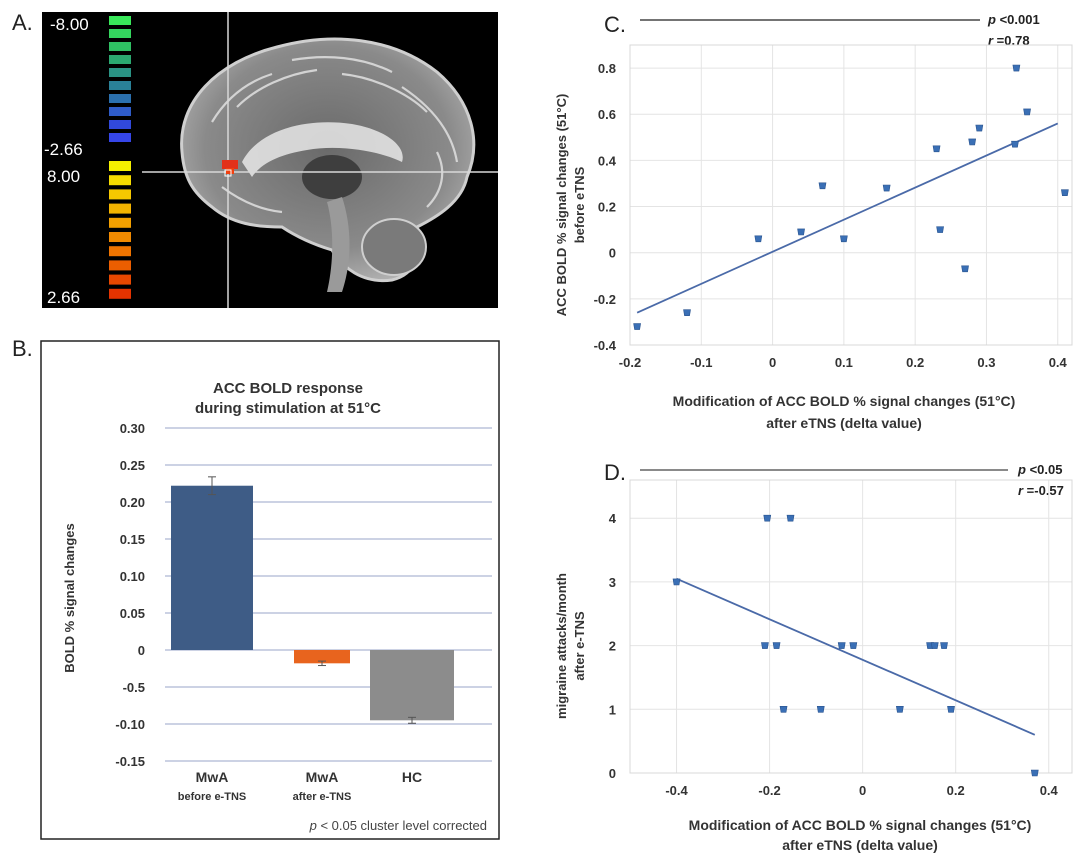 Image resolution: width=1080 pixels, height=854 pixels. Describe the element at coordinates (605, 299) in the screenshot. I see `y-tick-label: -0.2` at that location.